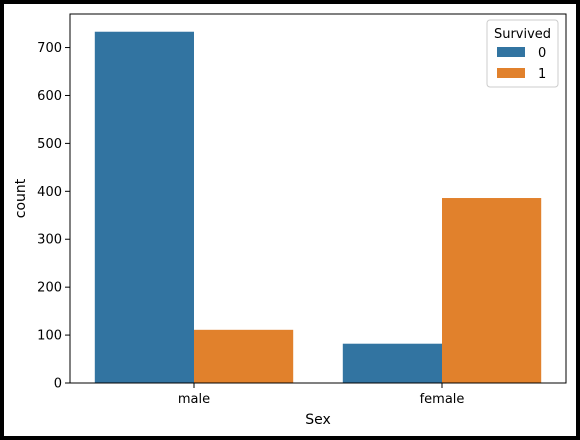 This screenshot has height=440, width=580. Describe the element at coordinates (542, 53) in the screenshot. I see `legend-label-0: 0` at that location.